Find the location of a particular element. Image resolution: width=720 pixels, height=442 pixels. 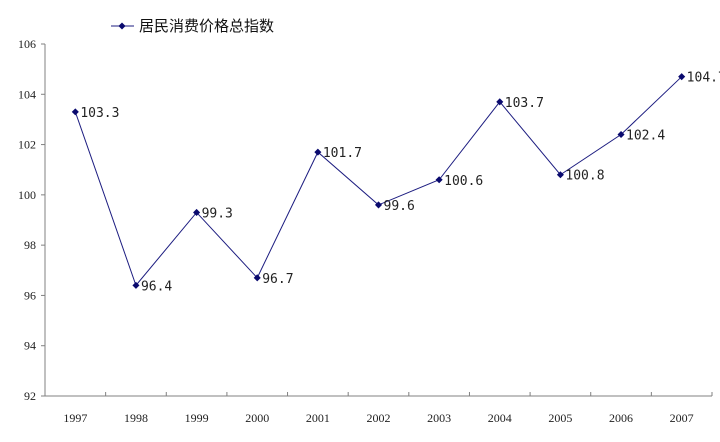

data-label: 100.8 is located at coordinates (584, 176).